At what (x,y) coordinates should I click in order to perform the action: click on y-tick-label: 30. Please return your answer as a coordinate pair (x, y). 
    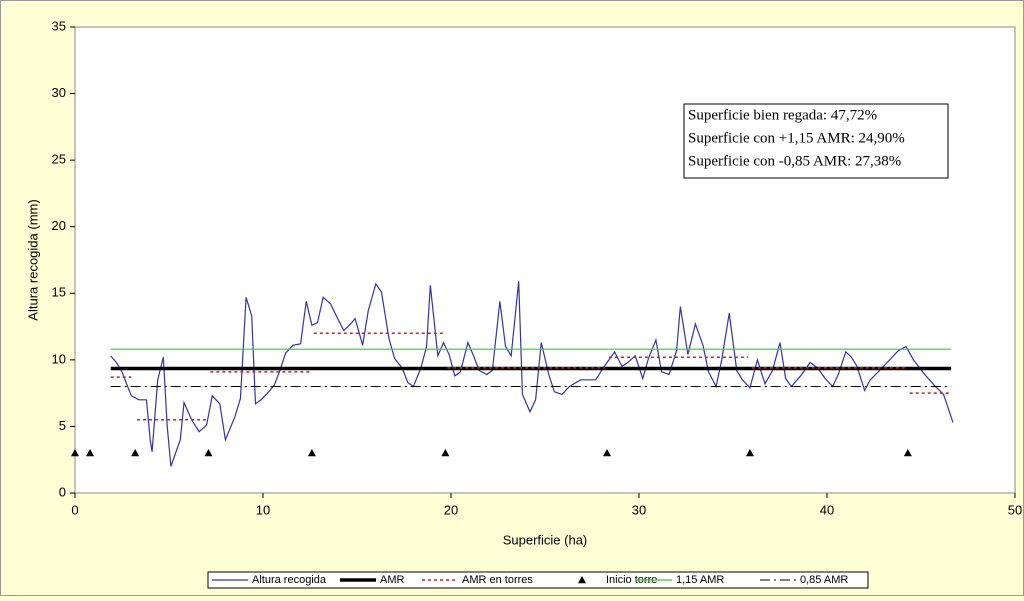
    Looking at the image, I should click on (59, 92).